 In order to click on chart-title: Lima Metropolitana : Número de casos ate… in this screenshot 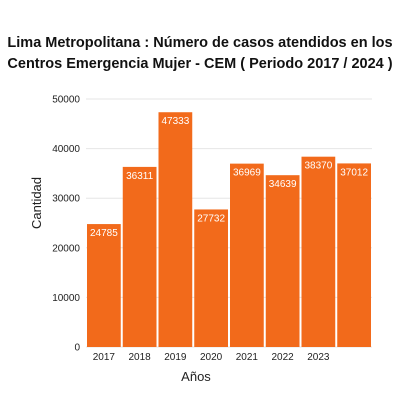, I will do `click(200, 53)`.